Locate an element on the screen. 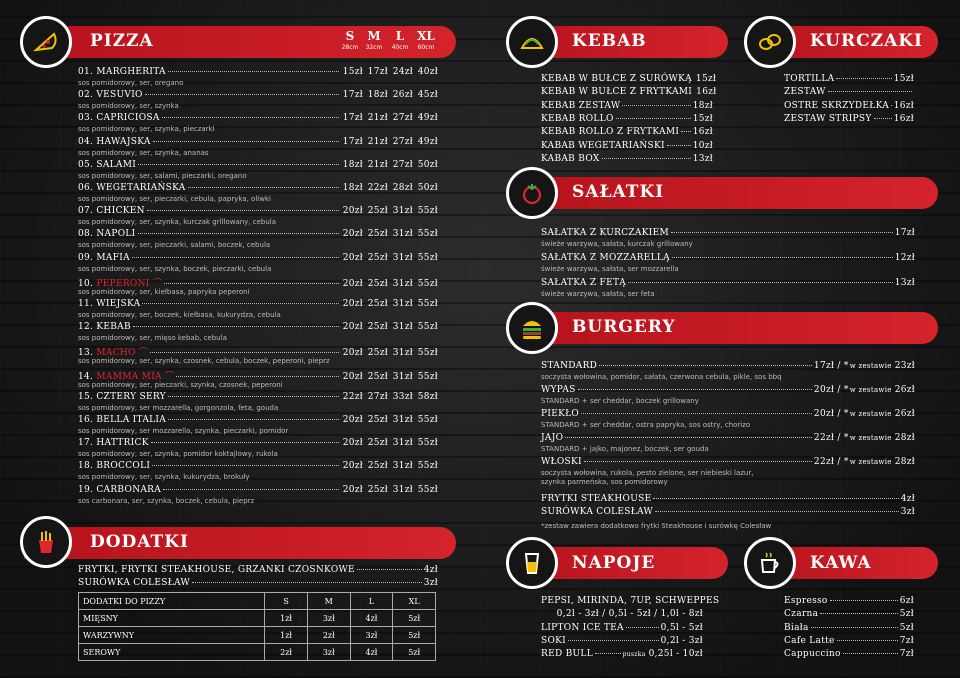 This screenshot has height=678, width=960. pizza-row: 02. VESUVIO 17zł 18zł 26zł 45zł is located at coordinates (258, 95).